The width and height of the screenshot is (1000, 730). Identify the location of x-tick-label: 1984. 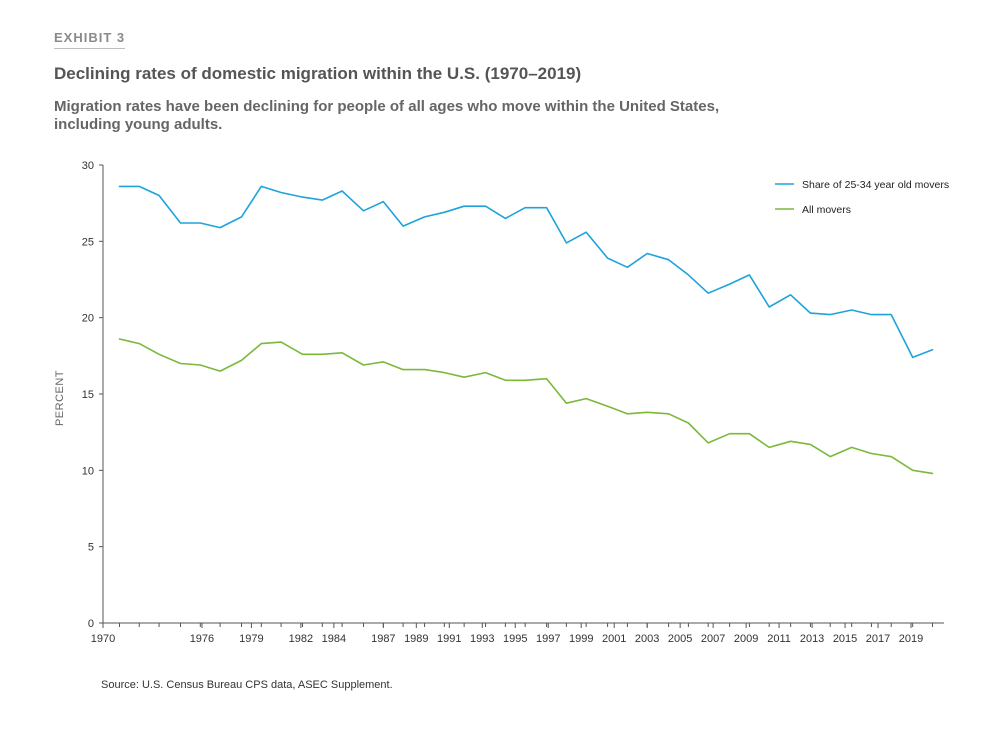
(334, 639).